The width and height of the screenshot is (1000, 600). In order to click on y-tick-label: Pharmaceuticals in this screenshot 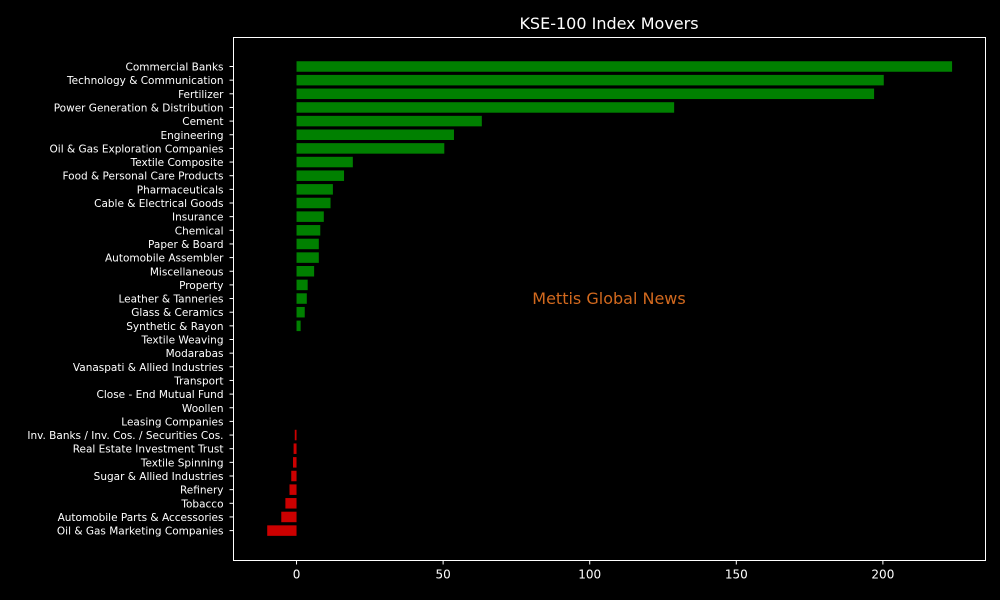, I will do `click(180, 190)`.